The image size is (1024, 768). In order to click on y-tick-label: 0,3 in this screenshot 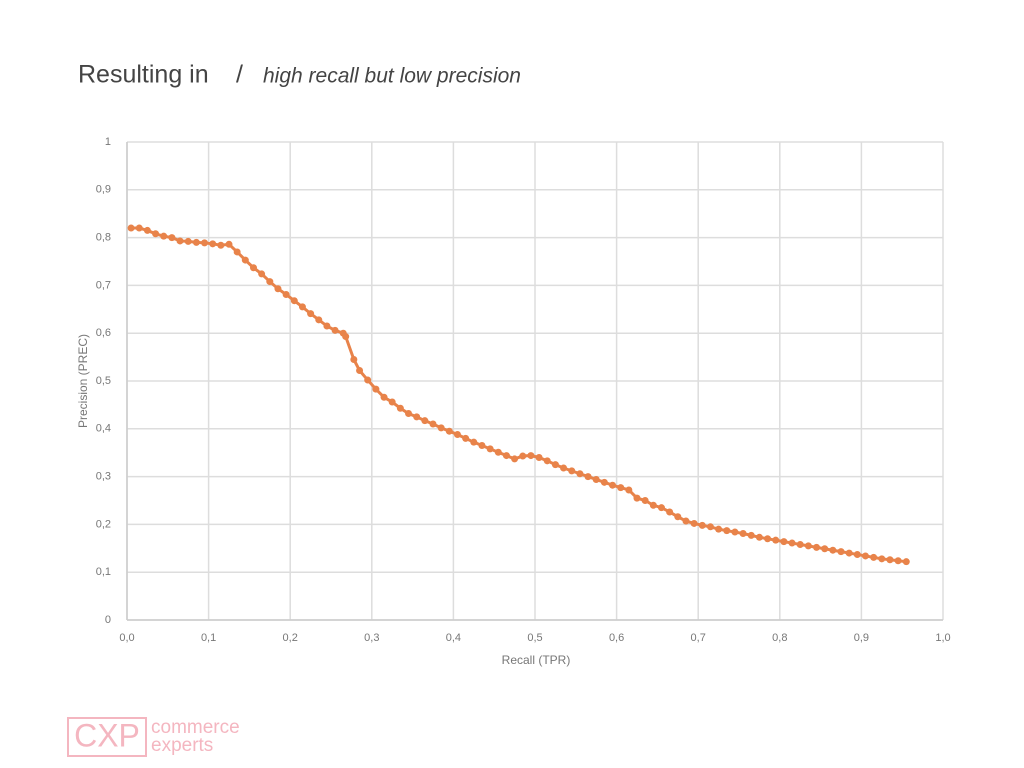, I will do `click(103, 477)`.